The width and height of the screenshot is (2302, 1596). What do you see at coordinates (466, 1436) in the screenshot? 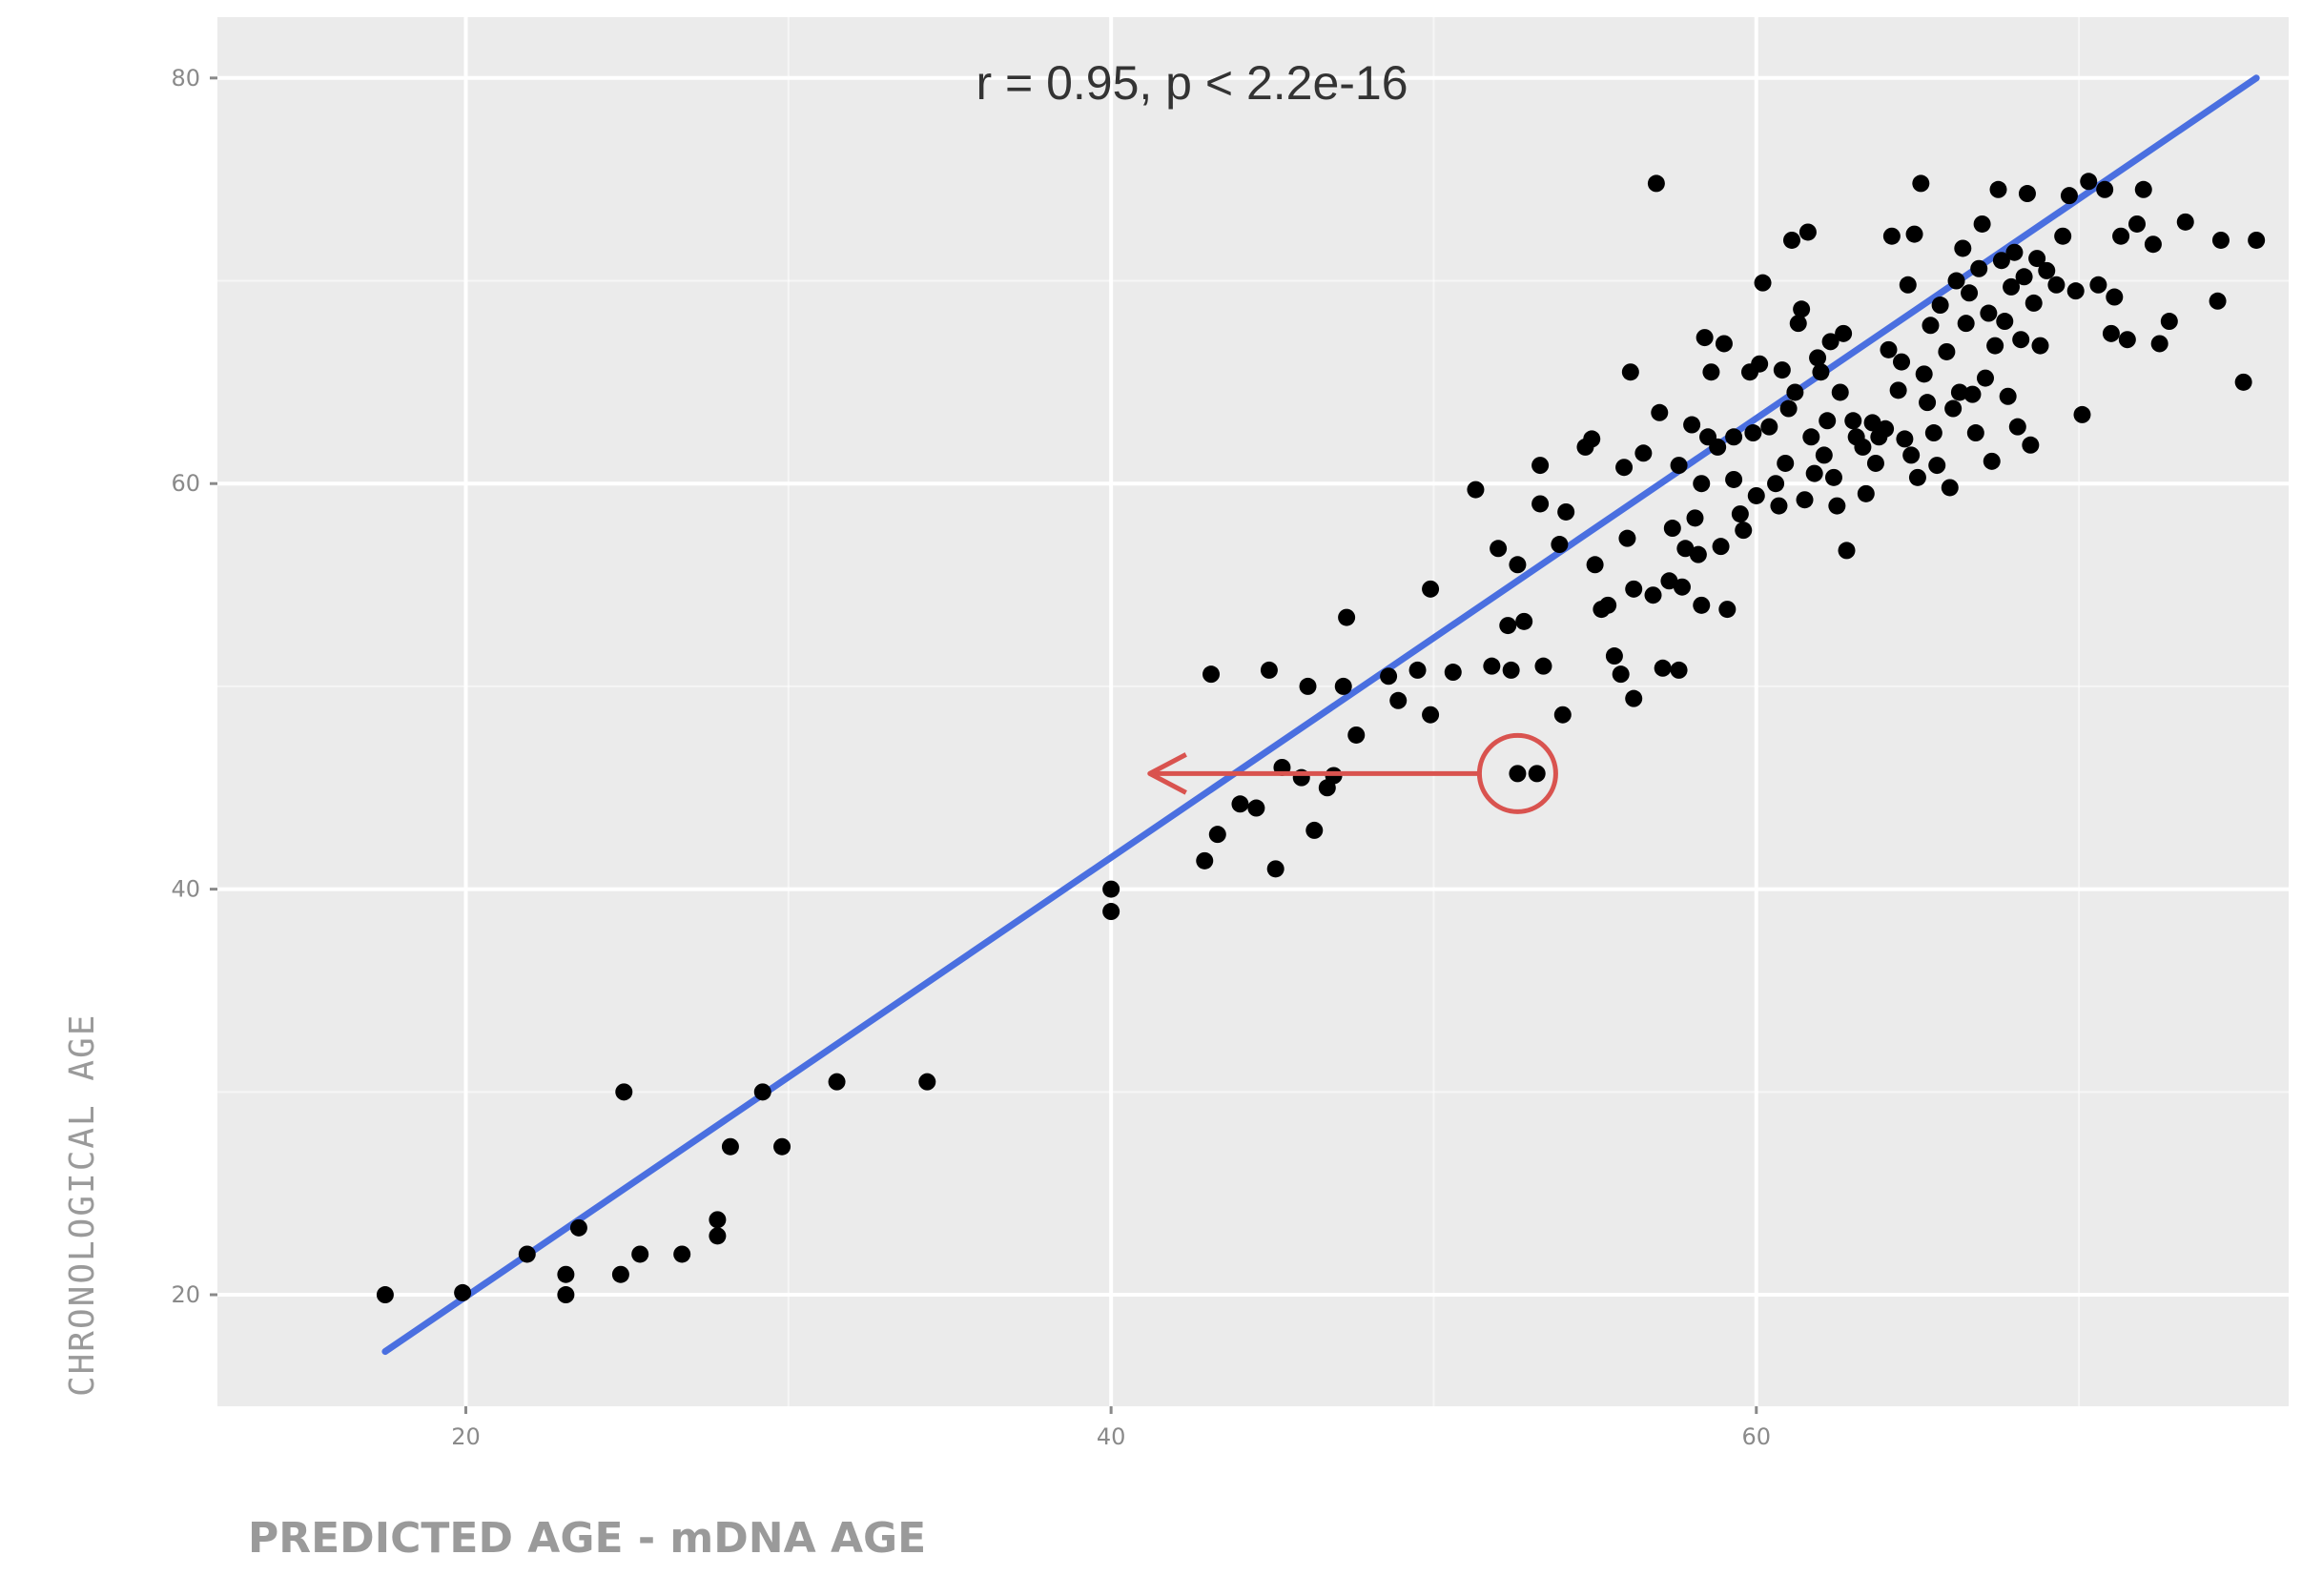
I see `x-tick-label: 20` at bounding box center [466, 1436].